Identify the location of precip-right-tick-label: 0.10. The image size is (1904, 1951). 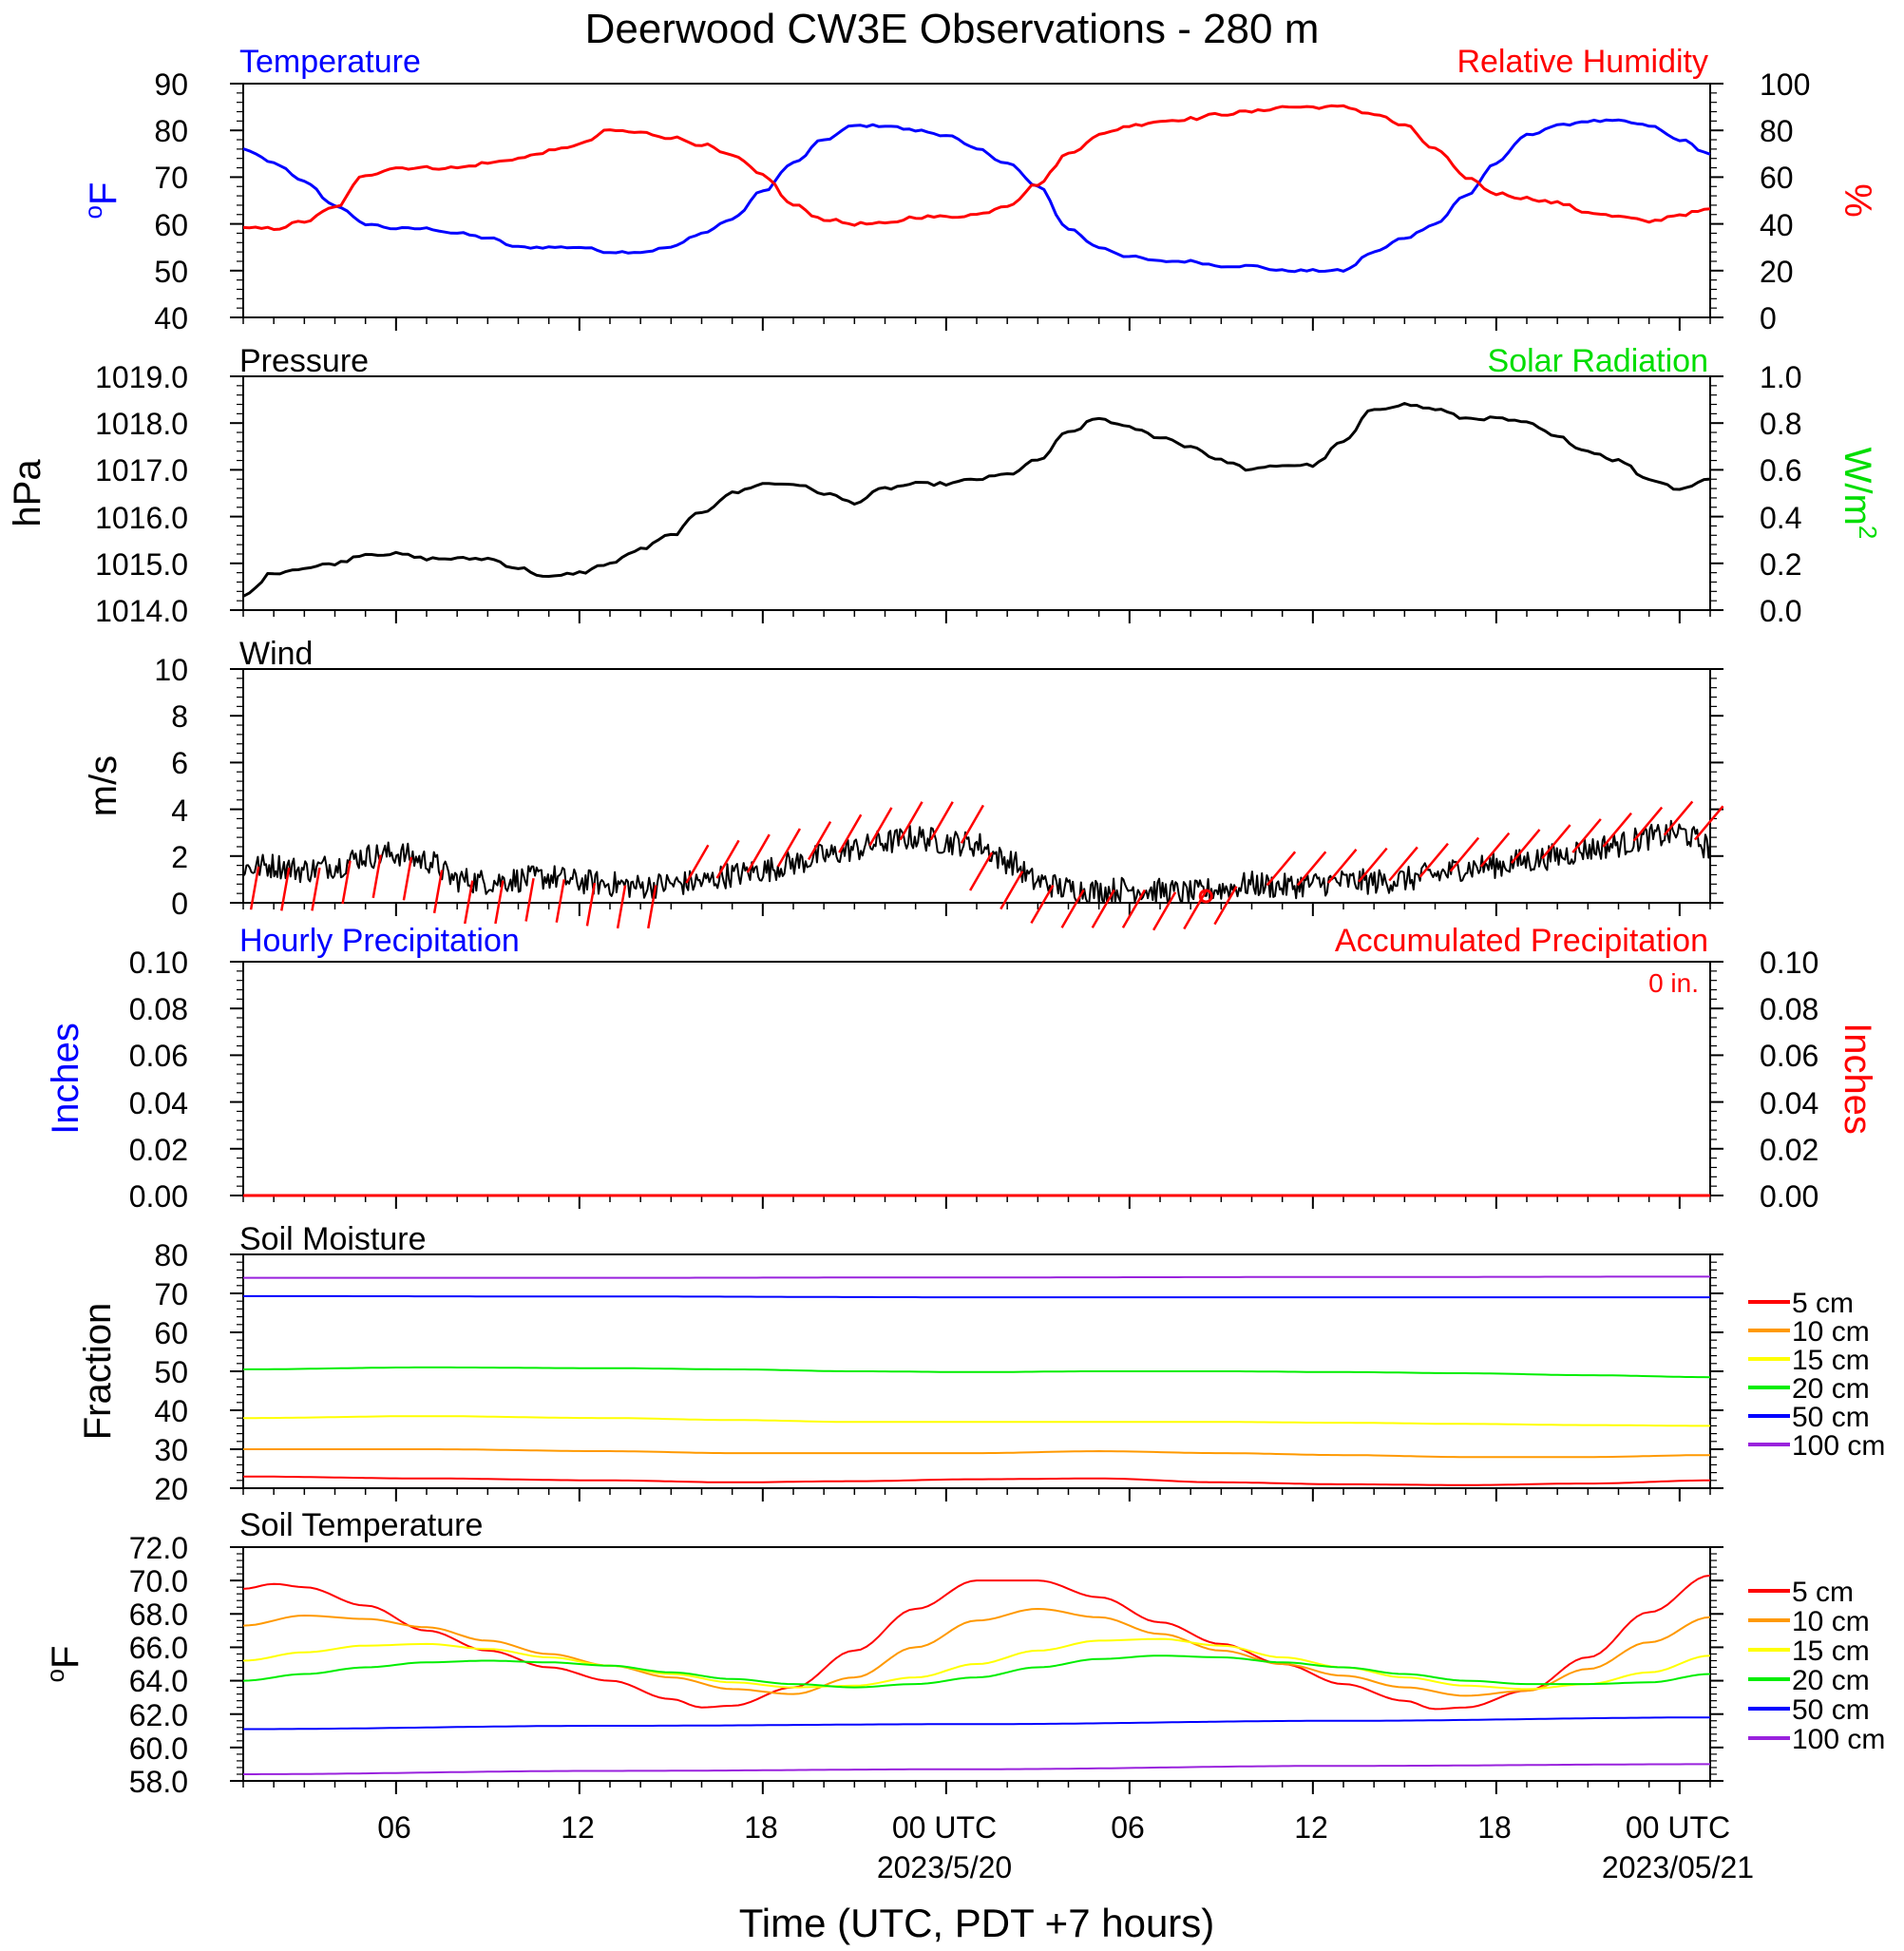
(1789, 963).